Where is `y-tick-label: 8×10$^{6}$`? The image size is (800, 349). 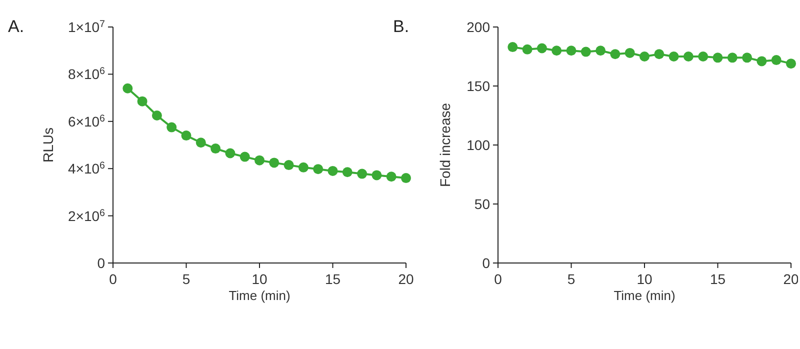 y-tick-label: 8×10$^{6}$ is located at coordinates (87, 74).